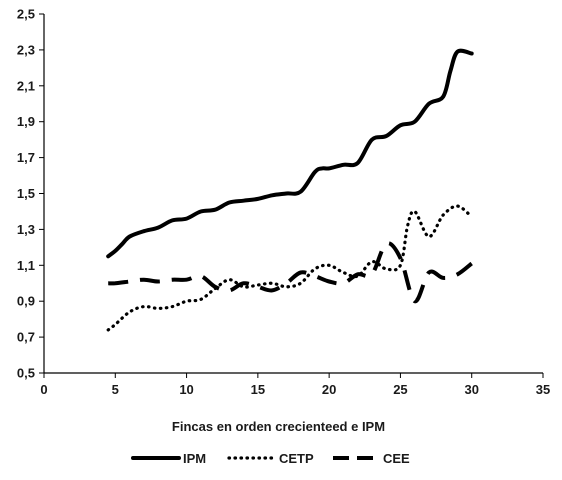 The width and height of the screenshot is (562, 480). I want to click on x-tick-label: 25, so click(400, 389).